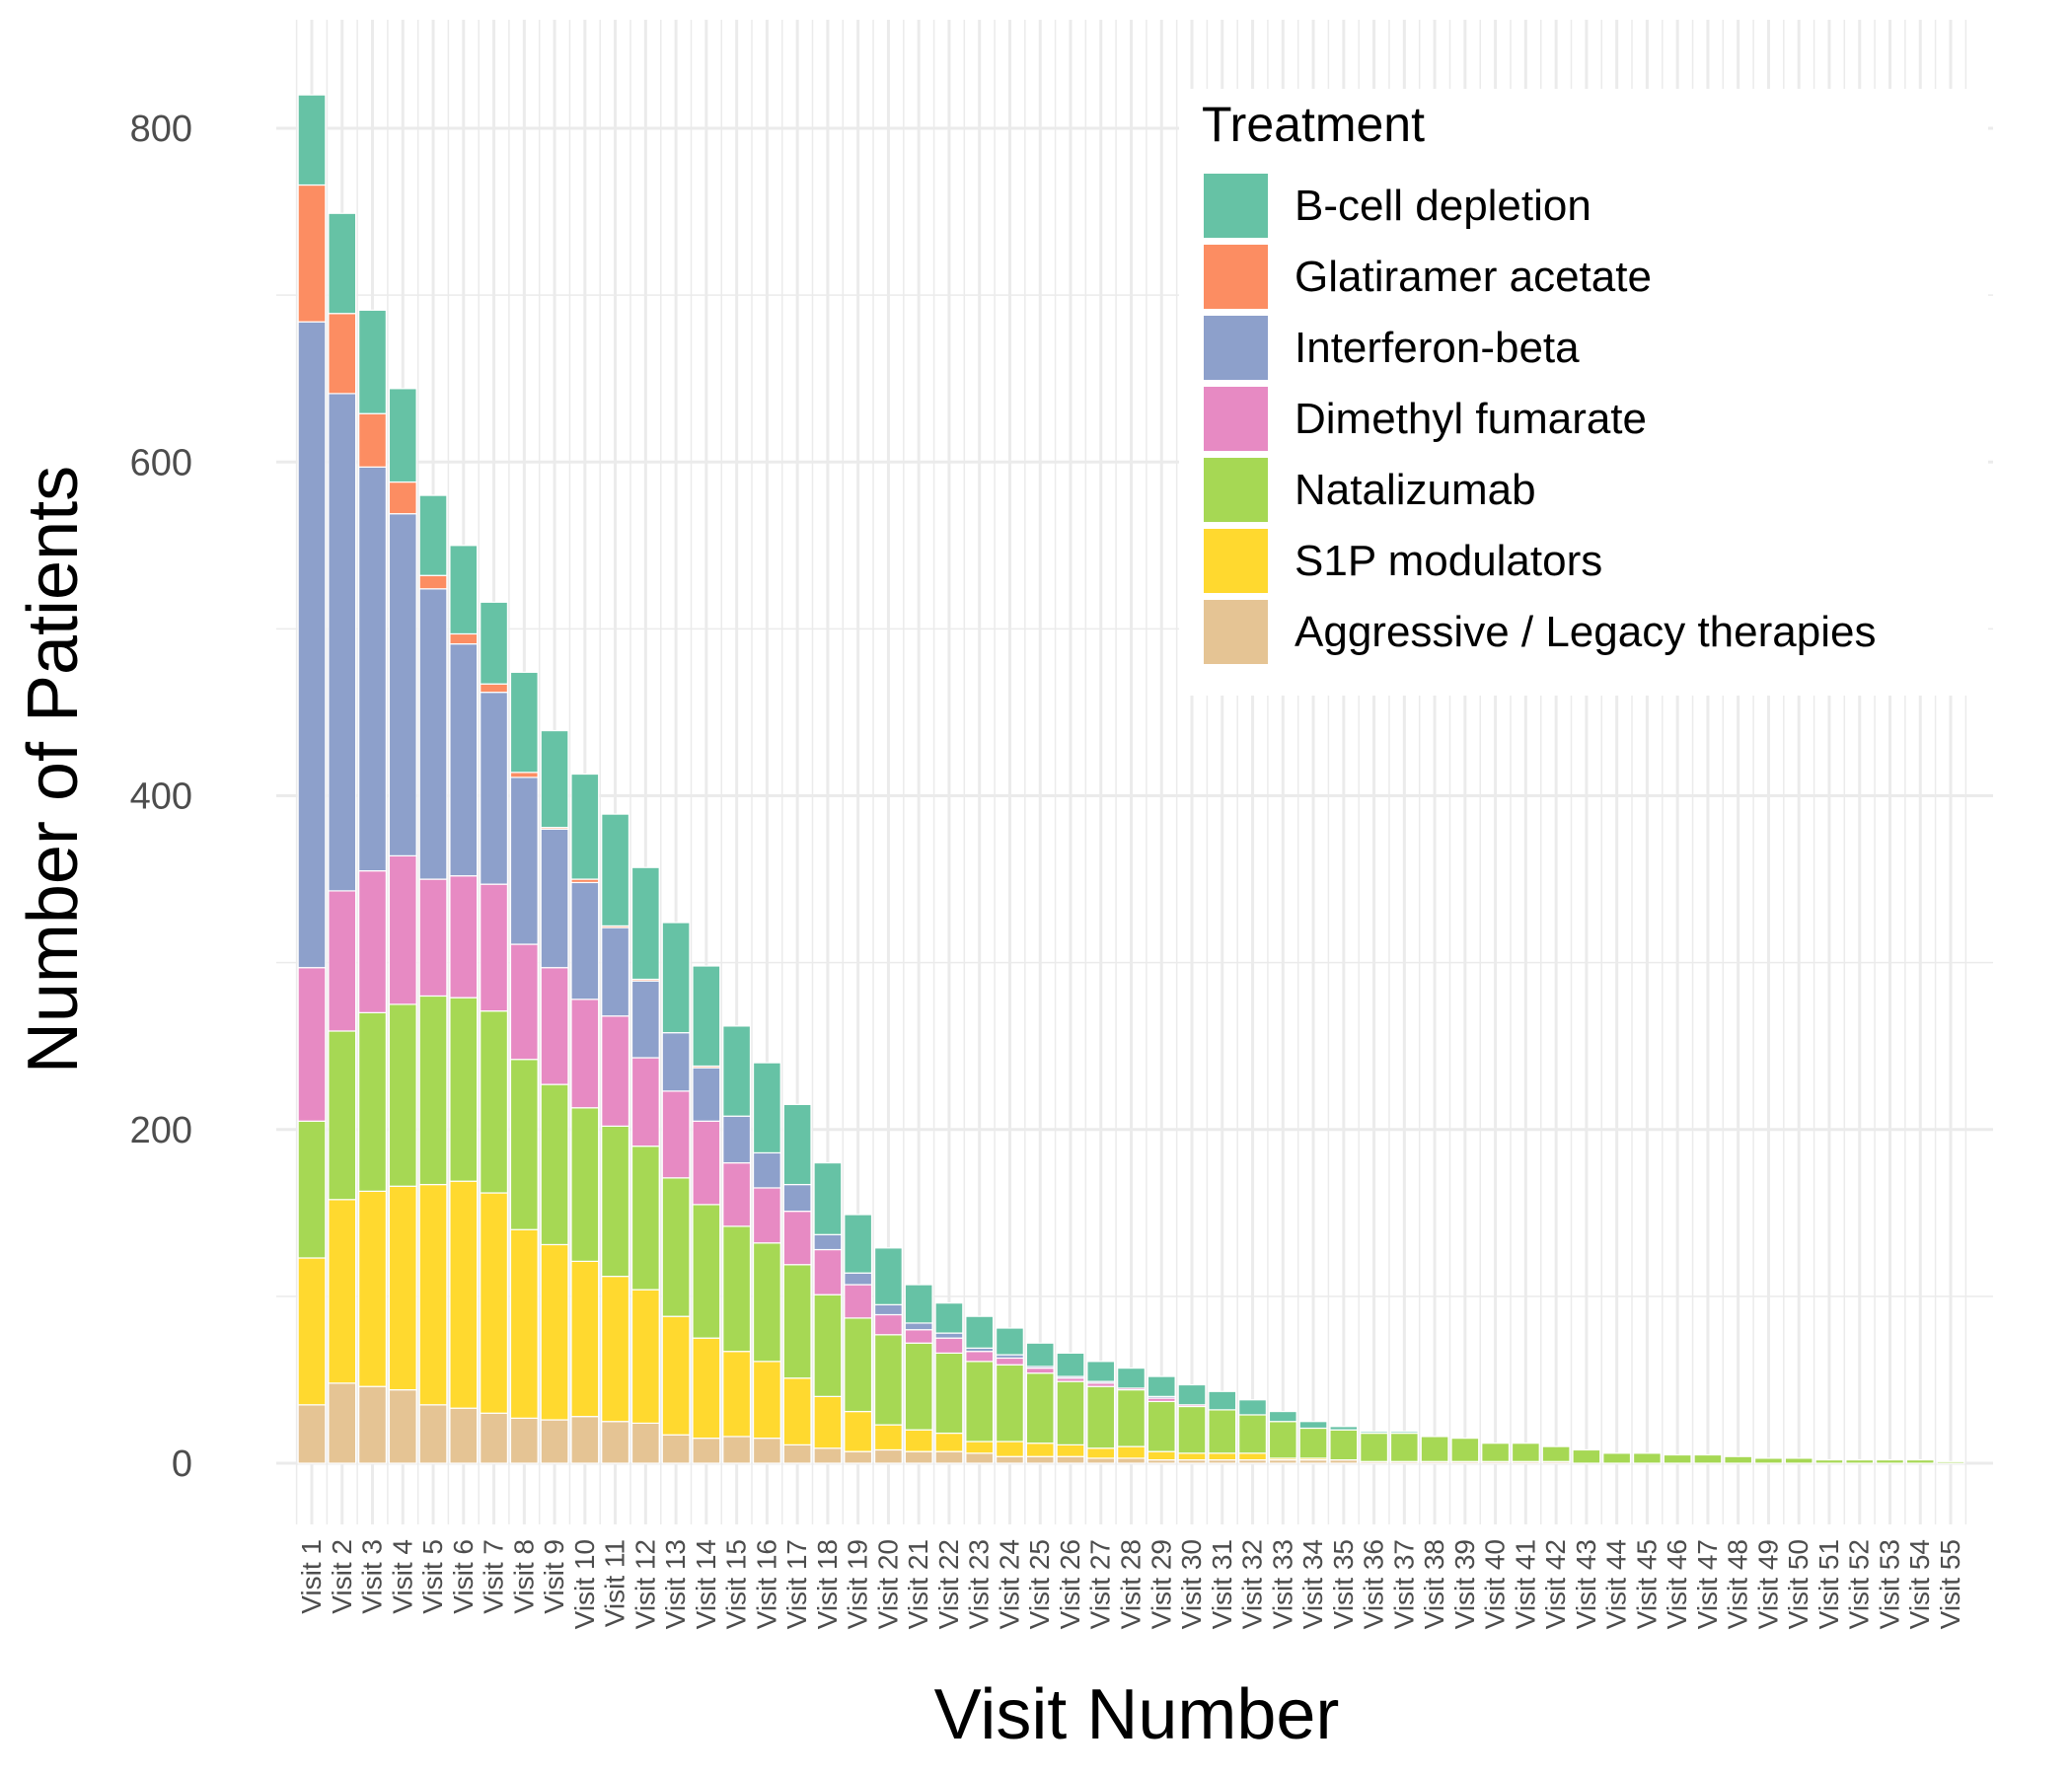 The width and height of the screenshot is (2072, 1776). What do you see at coordinates (1137, 1714) in the screenshot?
I see `x-axis-title: Visit Number` at bounding box center [1137, 1714].